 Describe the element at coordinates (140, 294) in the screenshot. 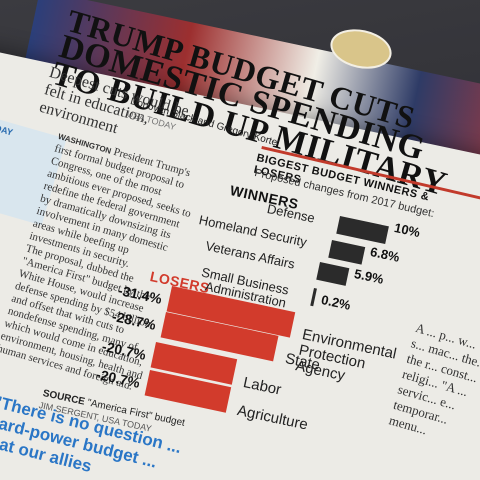

I see `loser-value-label: -31.4%` at that location.